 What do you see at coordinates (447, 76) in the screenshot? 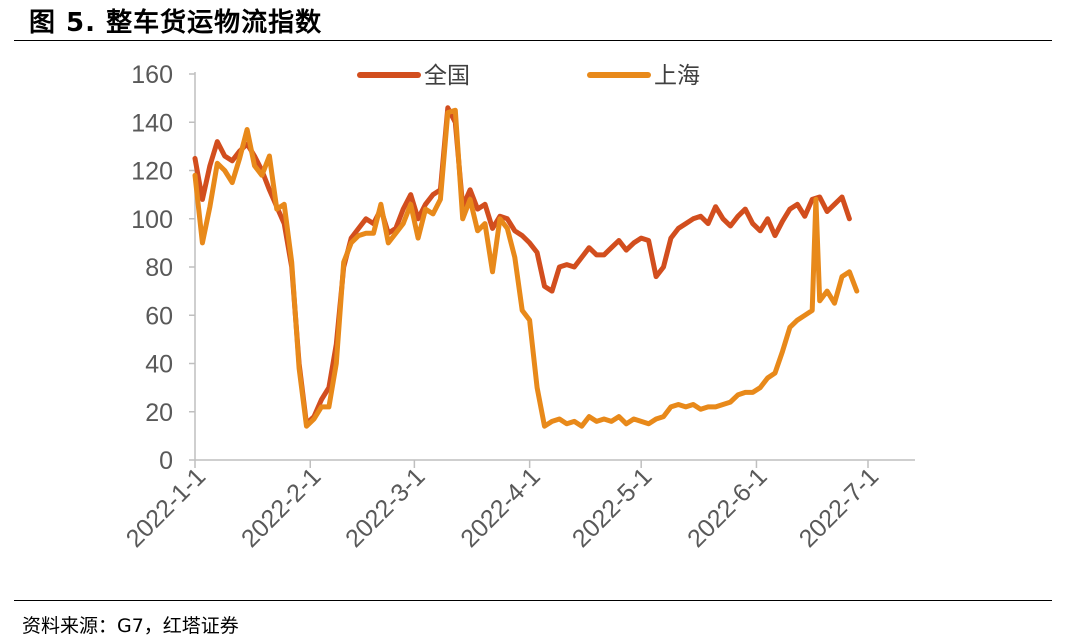
I see `legend-label-quanguo: 全国` at bounding box center [447, 76].